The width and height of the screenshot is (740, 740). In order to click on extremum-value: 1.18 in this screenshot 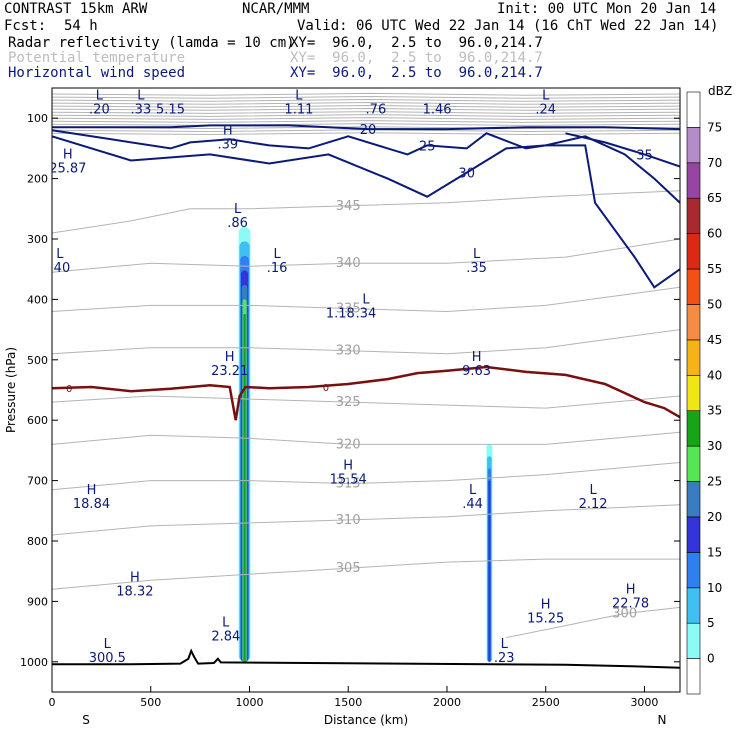, I will do `click(340, 314)`.